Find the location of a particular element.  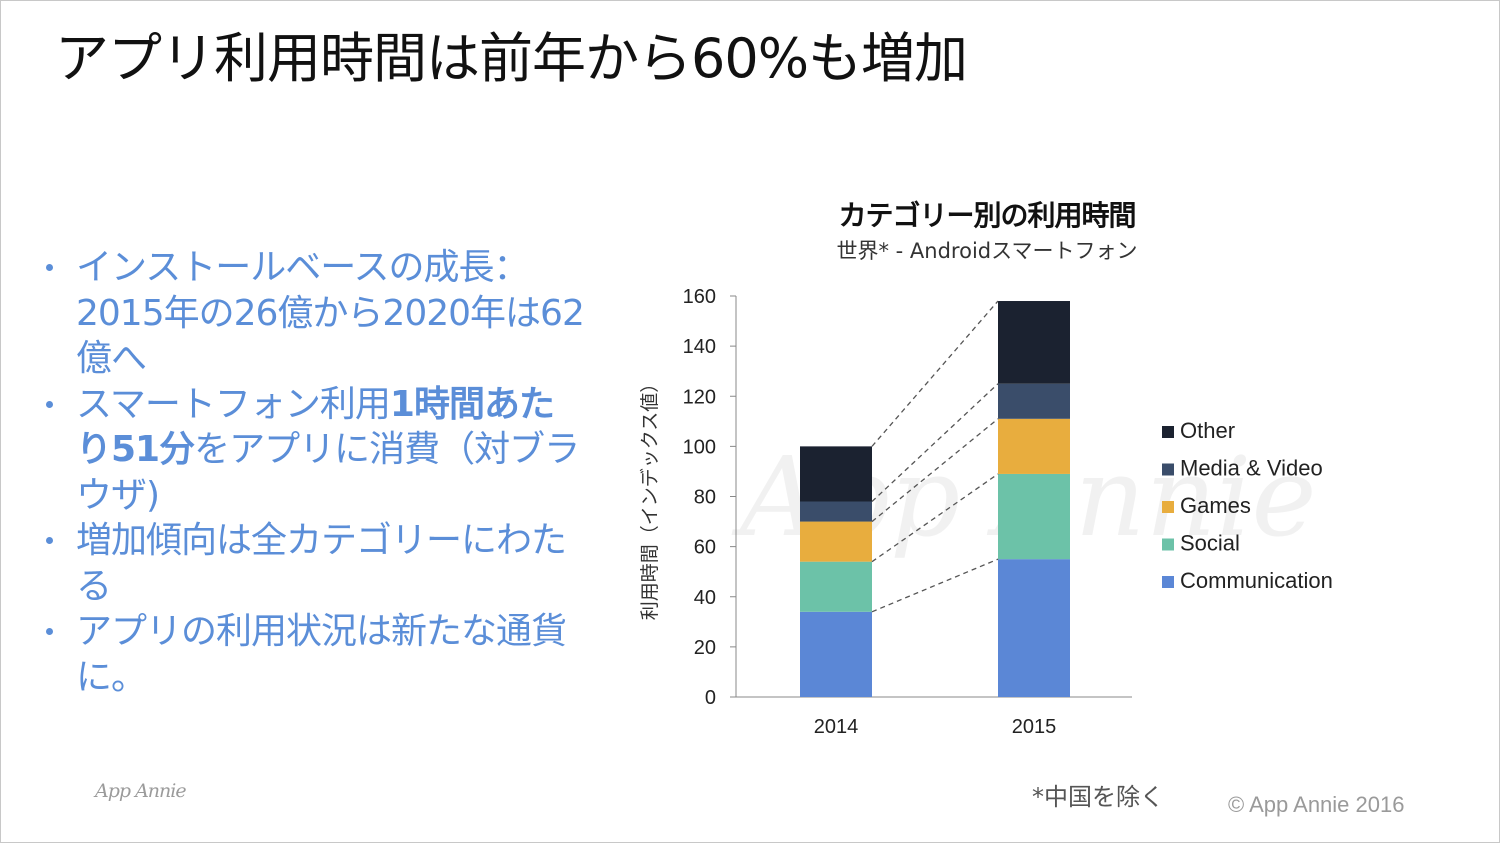

chart-title: カテゴリー別の利用時間 is located at coordinates (986, 215).